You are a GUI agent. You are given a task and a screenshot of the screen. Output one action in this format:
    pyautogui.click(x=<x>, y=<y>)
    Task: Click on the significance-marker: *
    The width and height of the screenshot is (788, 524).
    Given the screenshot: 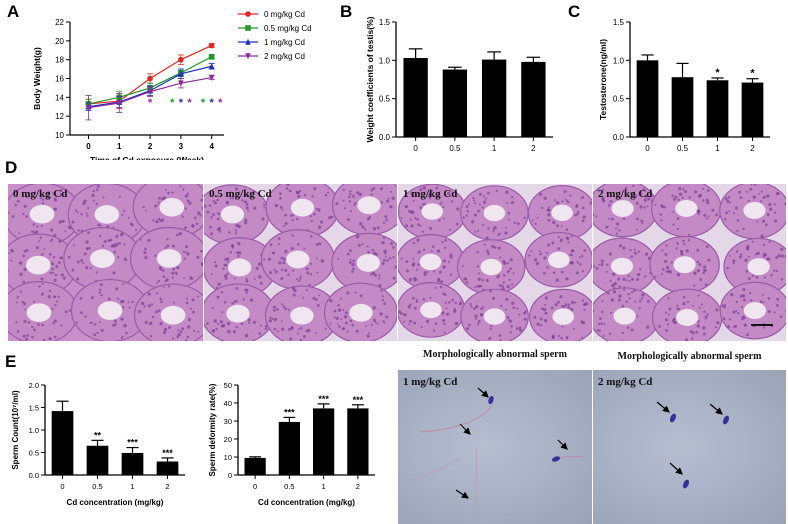 What is the action you would take?
    pyautogui.click(x=172, y=103)
    